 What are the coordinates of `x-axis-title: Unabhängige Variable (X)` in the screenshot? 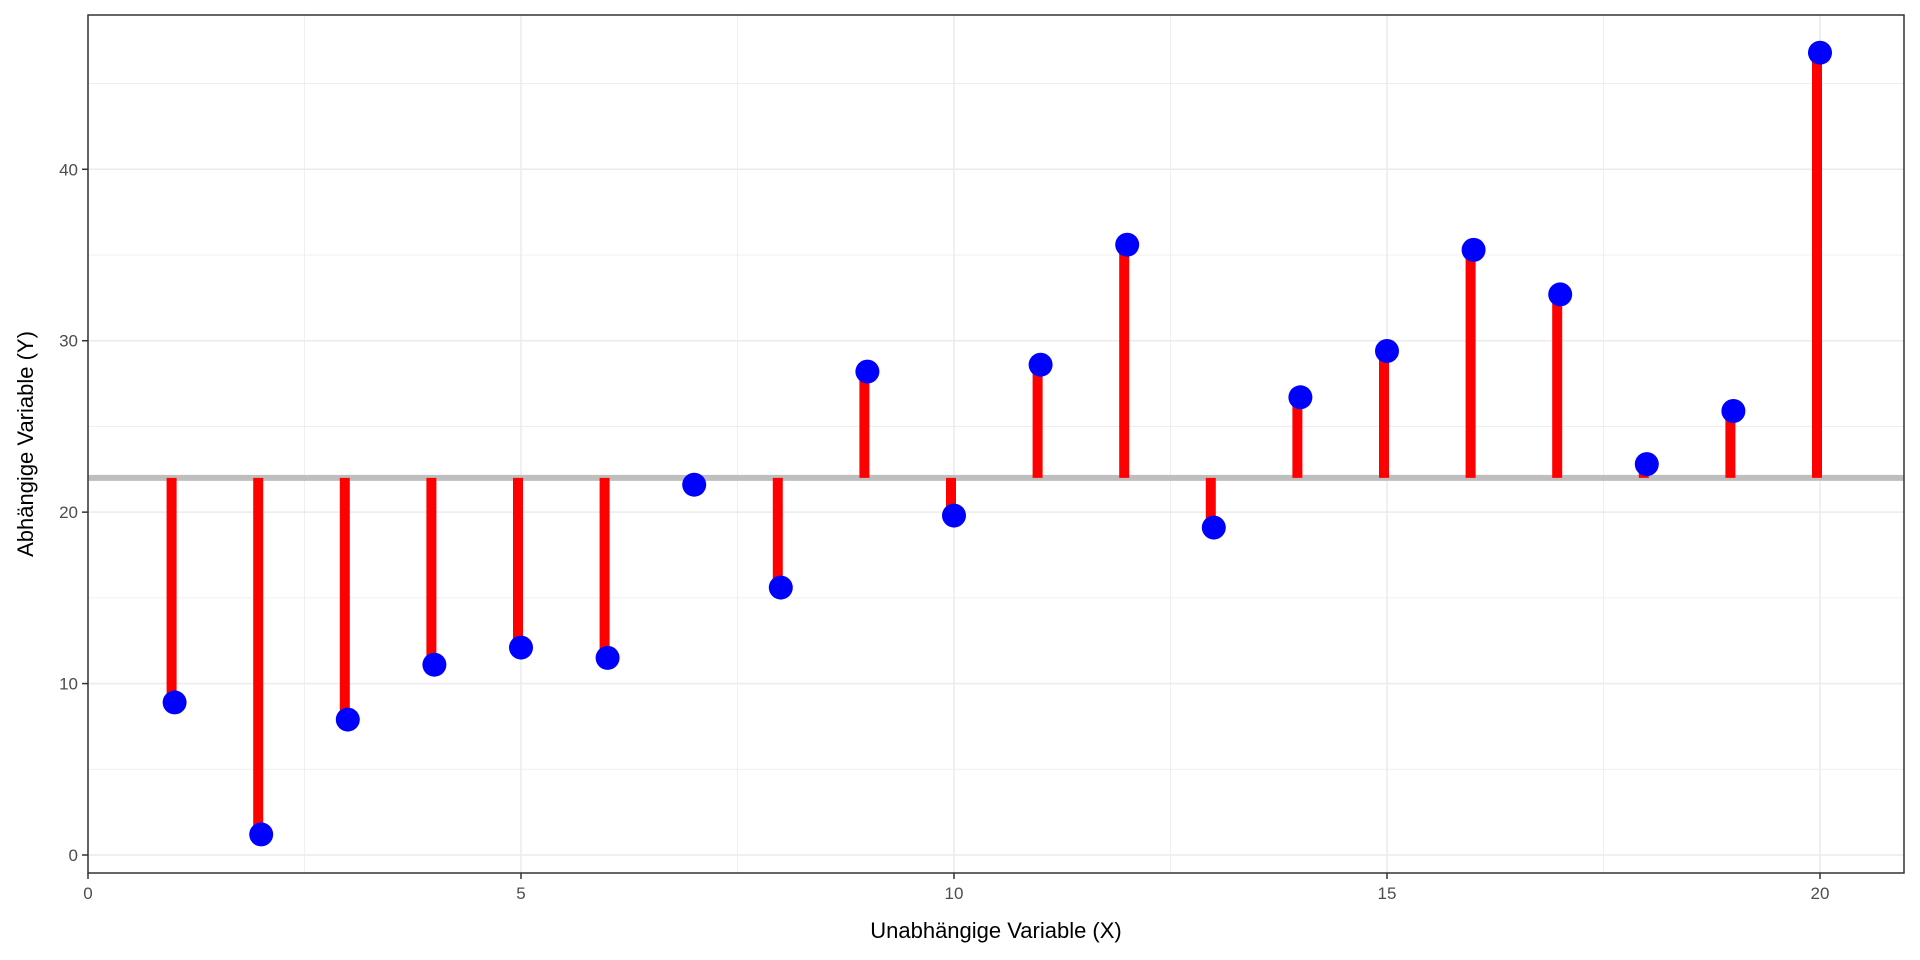 It's located at (996, 930).